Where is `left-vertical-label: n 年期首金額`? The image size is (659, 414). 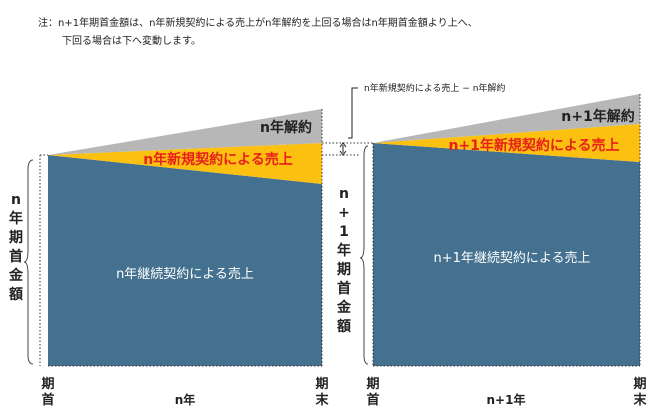 left-vertical-label: n 年期首金額 is located at coordinates (16, 247).